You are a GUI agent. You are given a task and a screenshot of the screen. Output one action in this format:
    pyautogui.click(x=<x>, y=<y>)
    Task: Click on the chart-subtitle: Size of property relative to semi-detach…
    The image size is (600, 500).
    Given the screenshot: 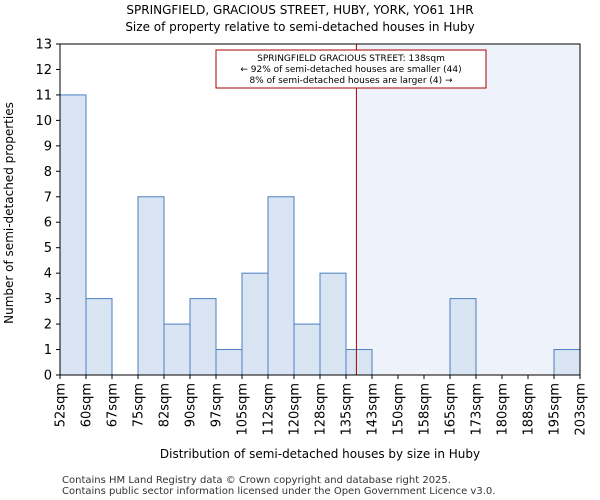 What is the action you would take?
    pyautogui.click(x=299, y=27)
    